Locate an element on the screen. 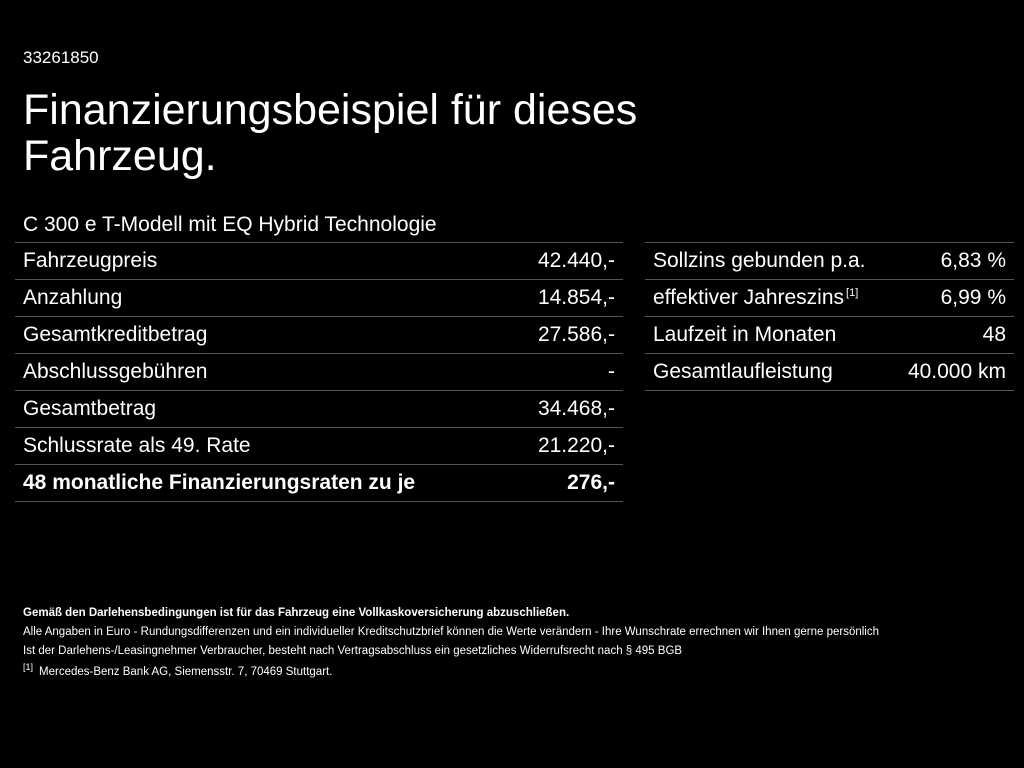  row-label: effektiver Jahreszins is located at coordinates (749, 297).